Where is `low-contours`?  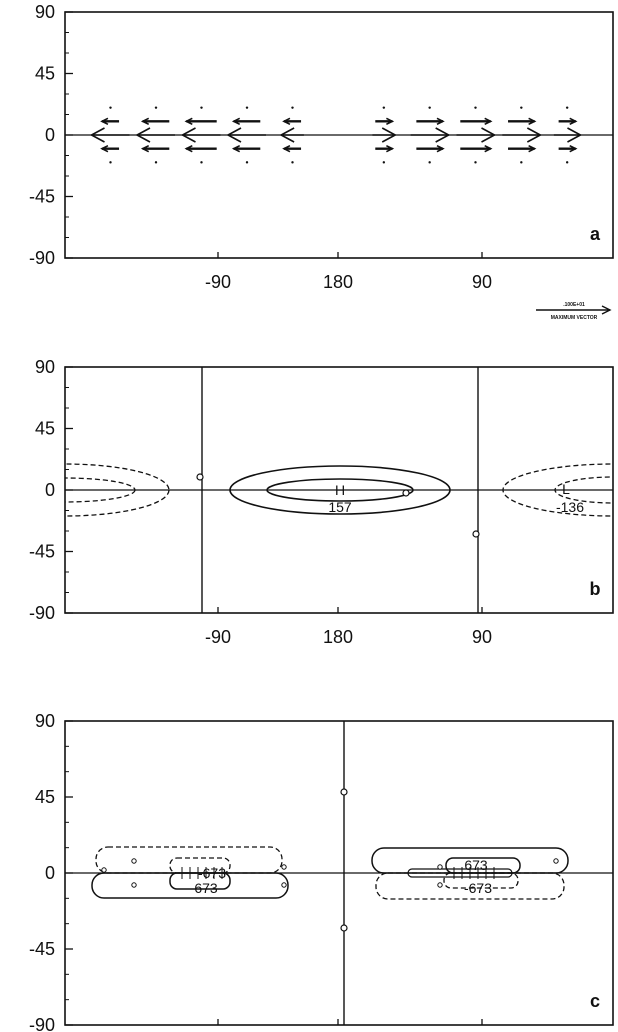 low-contours is located at coordinates (339, 490).